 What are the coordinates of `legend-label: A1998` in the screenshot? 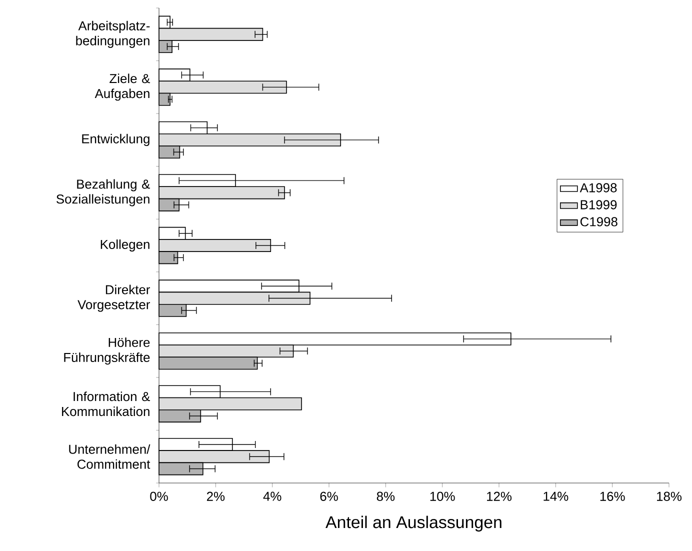 It's located at (598, 187).